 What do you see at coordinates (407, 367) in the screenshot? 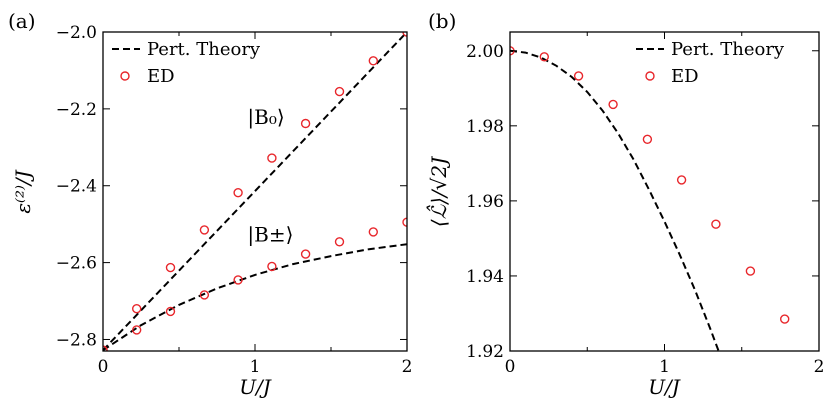
I see `panel-a-xtick-label: 2` at bounding box center [407, 367].